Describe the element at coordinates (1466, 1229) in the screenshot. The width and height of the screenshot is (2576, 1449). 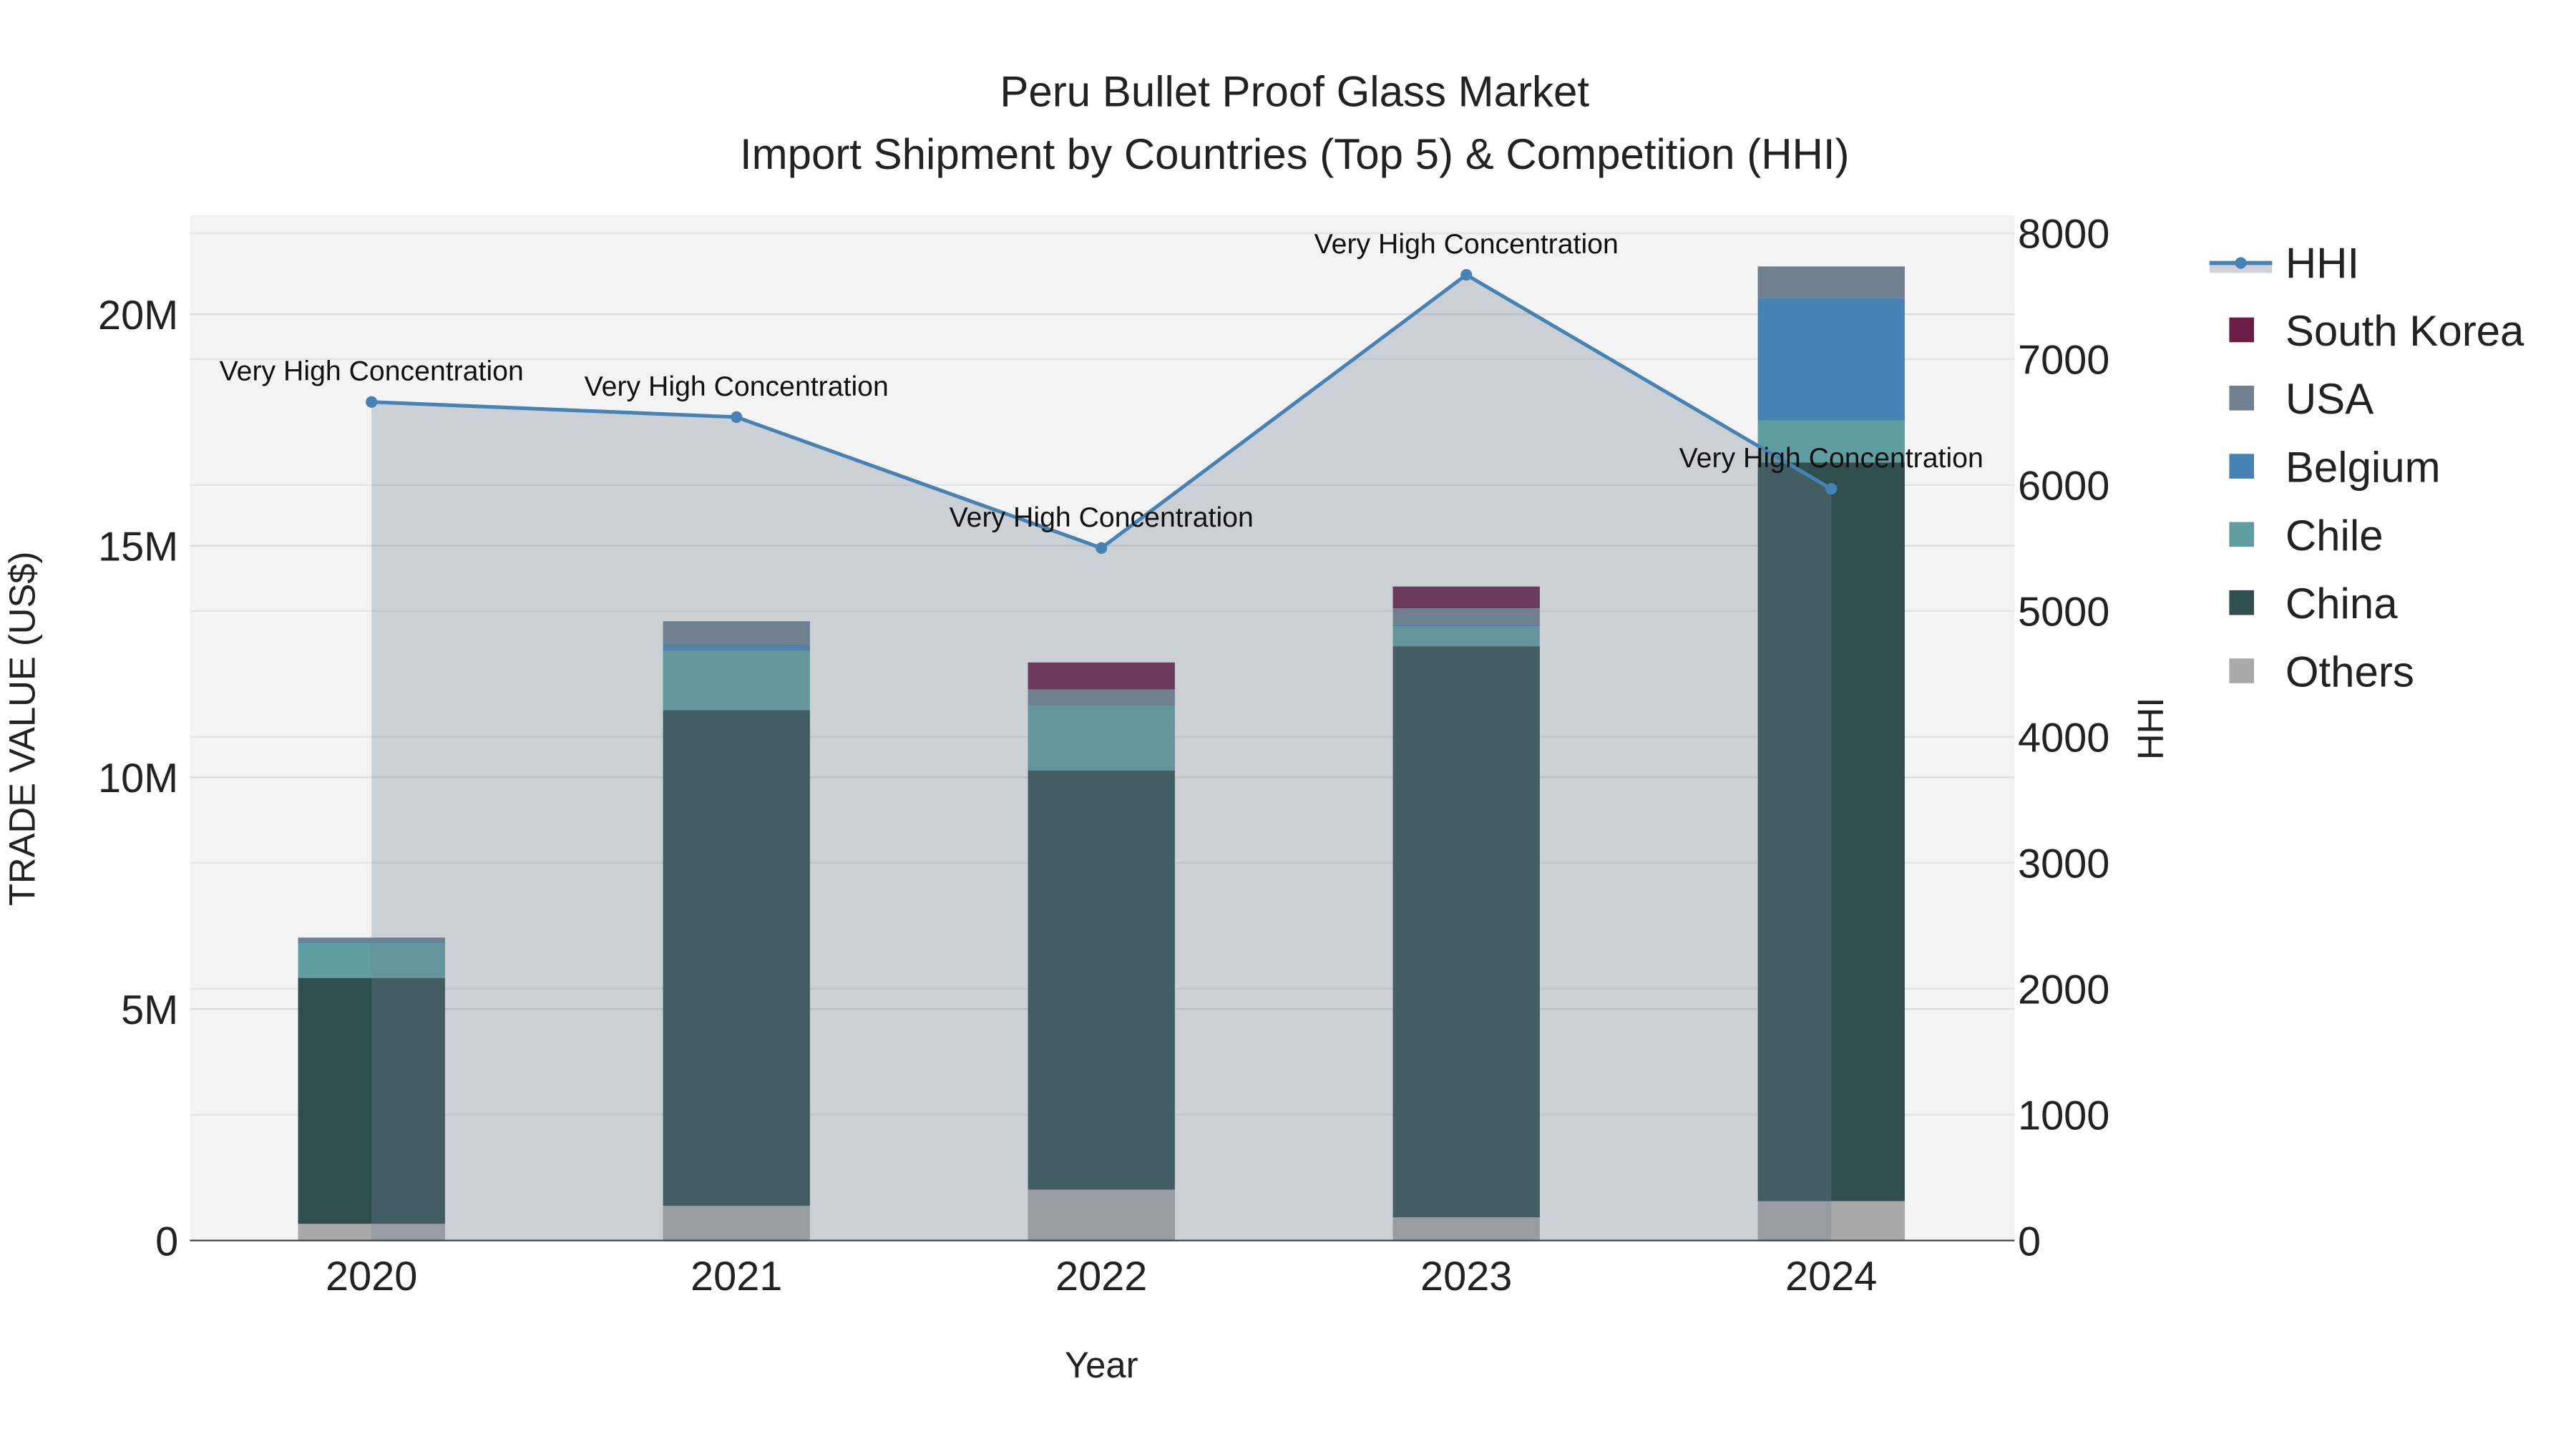
I see `bar-others-2023` at that location.